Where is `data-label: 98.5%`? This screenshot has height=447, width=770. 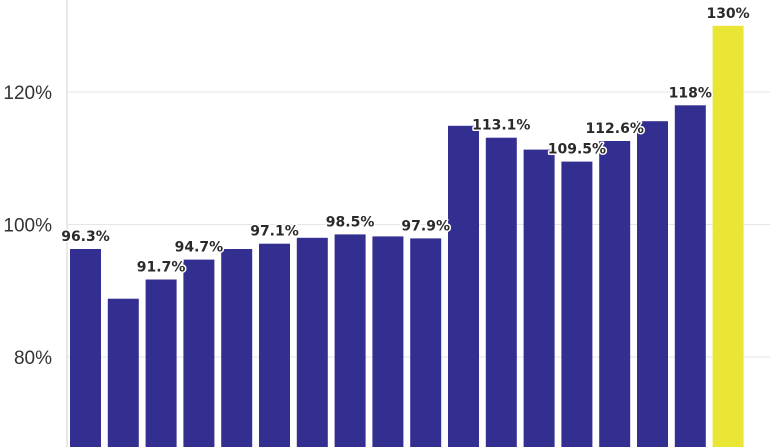
data-label: 98.5% is located at coordinates (350, 222).